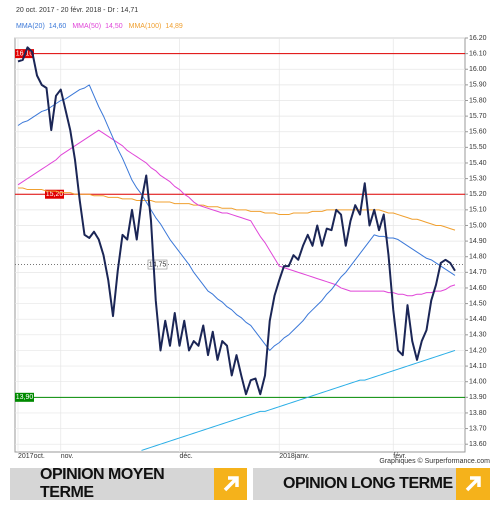 Image resolution: width=500 pixels, height=520 pixels. Describe the element at coordinates (478, 444) in the screenshot. I see `y-tick-label: 13.60` at that location.